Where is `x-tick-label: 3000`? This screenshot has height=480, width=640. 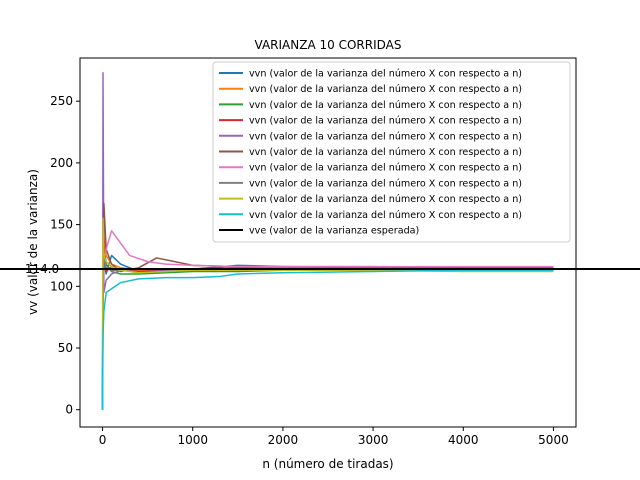
x-tick-label: 3000 is located at coordinates (373, 440).